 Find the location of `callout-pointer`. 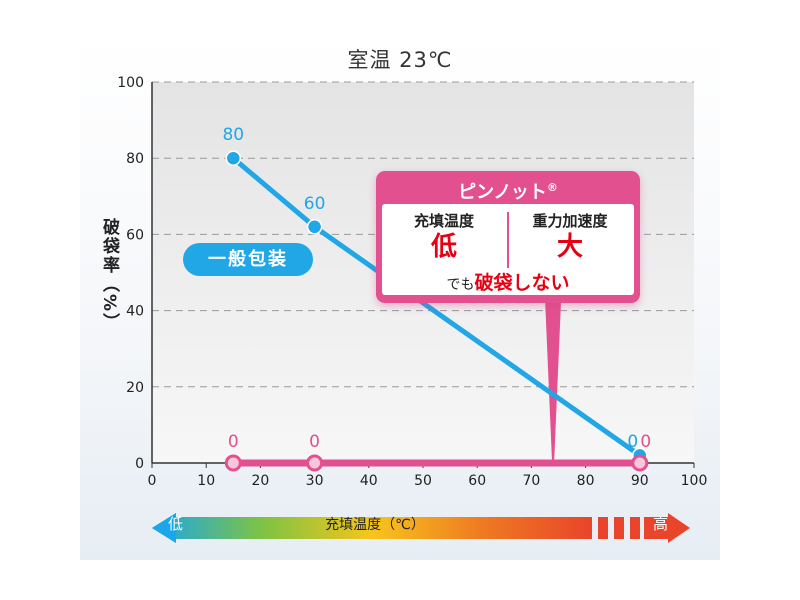

callout-pointer is located at coordinates (553, 381).